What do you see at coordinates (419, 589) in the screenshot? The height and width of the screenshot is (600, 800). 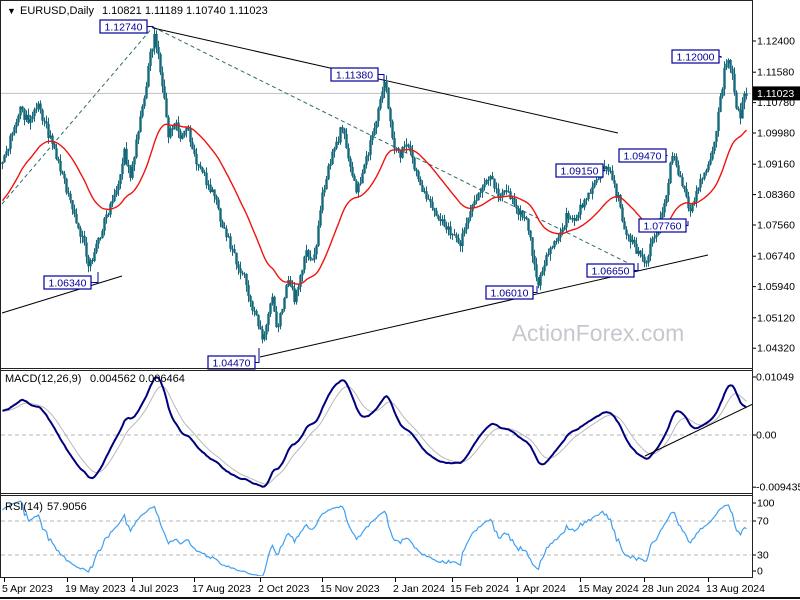 I see `date-label: 2 Jan 2024` at bounding box center [419, 589].